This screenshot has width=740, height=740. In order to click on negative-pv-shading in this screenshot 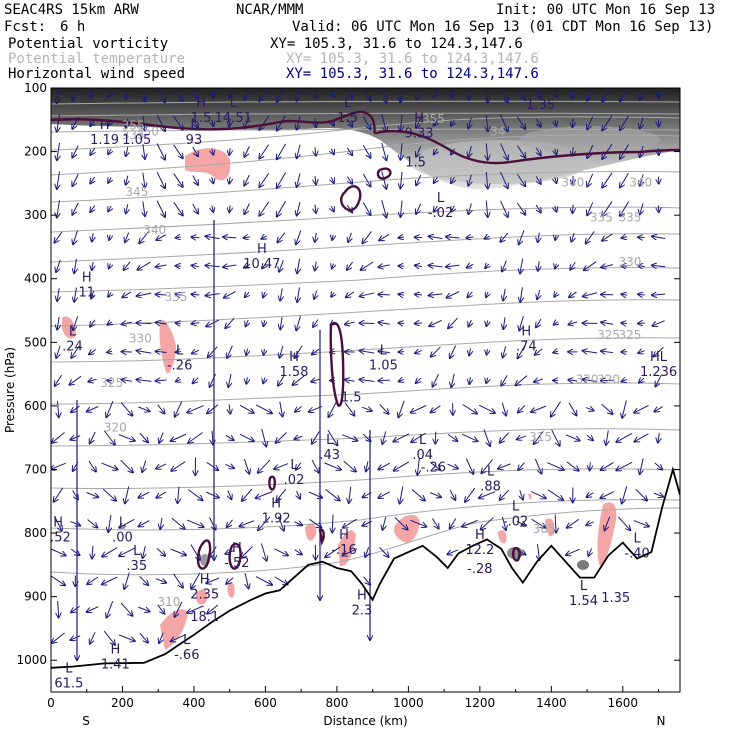, I will do `click(231, 590)`.